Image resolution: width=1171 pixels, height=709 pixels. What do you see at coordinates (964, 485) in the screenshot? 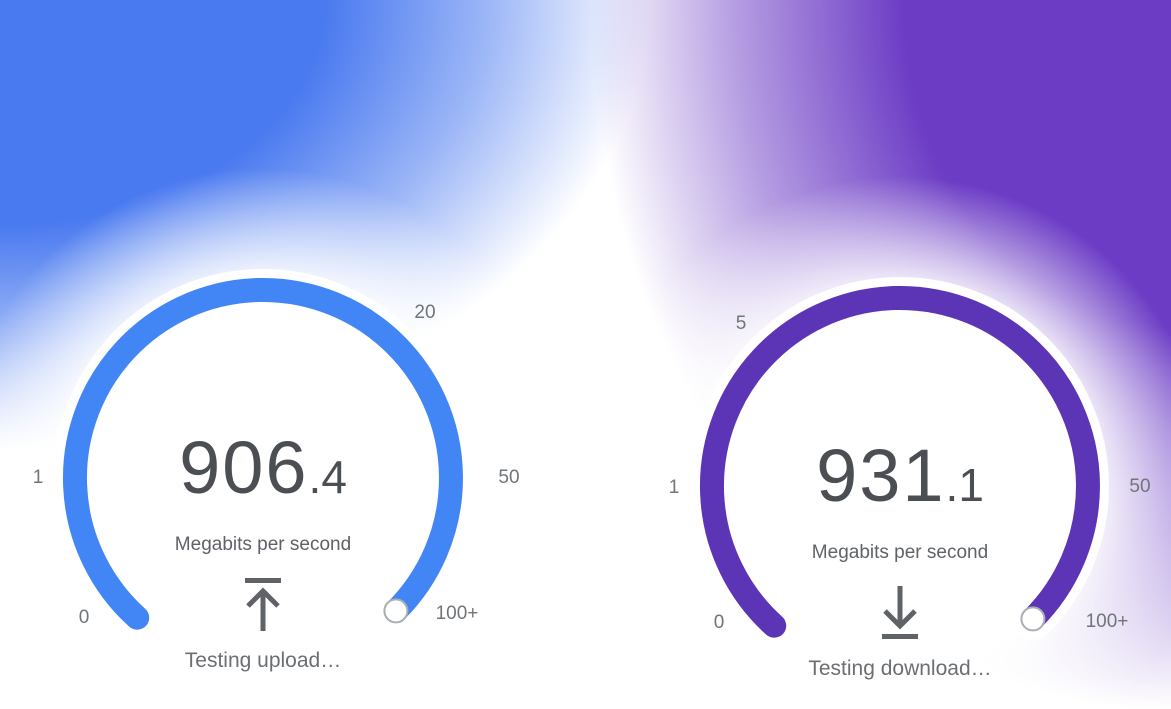
I see `speed-value-decimal: .1` at bounding box center [964, 485].